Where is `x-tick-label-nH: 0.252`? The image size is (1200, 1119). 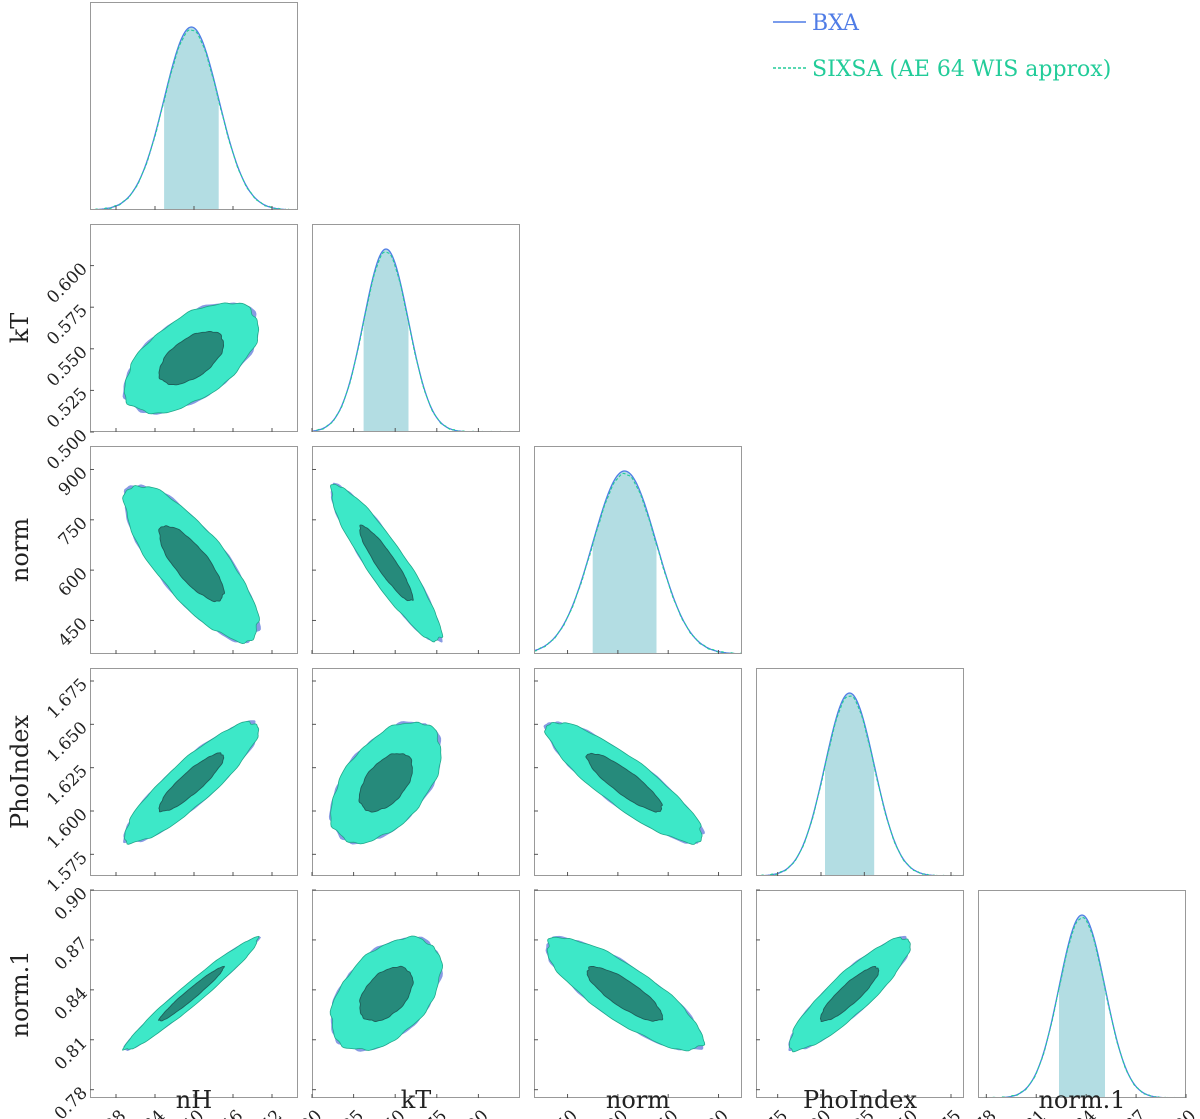
x-tick-label-nH: 0.252 is located at coordinates (262, 1112).